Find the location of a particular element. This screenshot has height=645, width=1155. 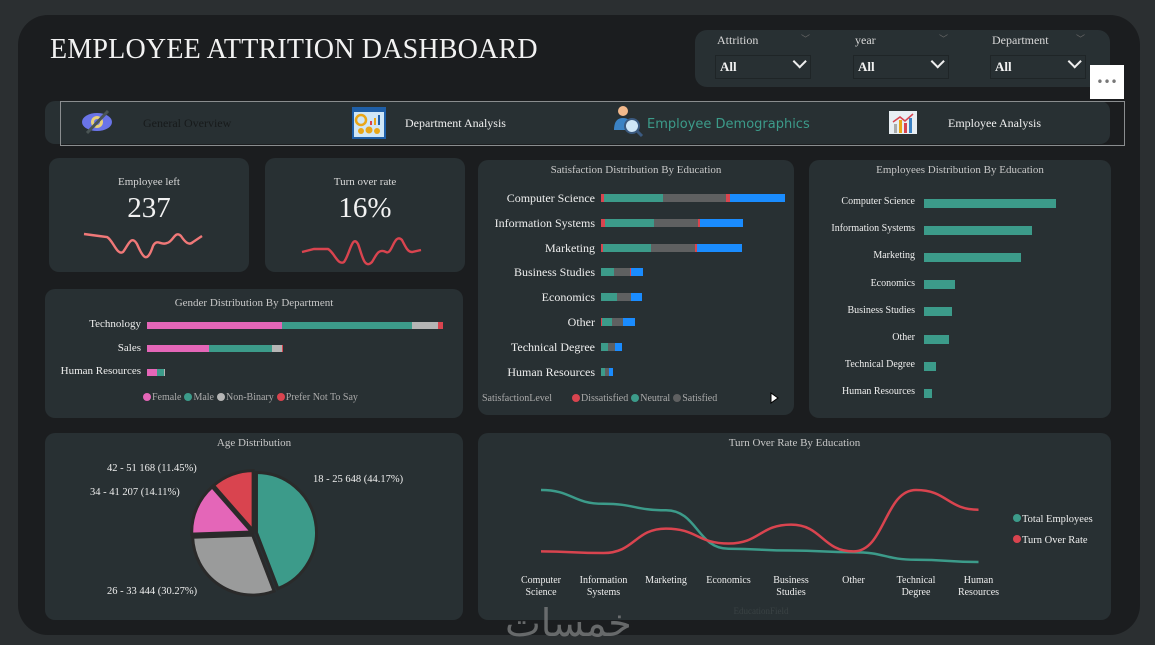

year-select: All is located at coordinates (901, 66).